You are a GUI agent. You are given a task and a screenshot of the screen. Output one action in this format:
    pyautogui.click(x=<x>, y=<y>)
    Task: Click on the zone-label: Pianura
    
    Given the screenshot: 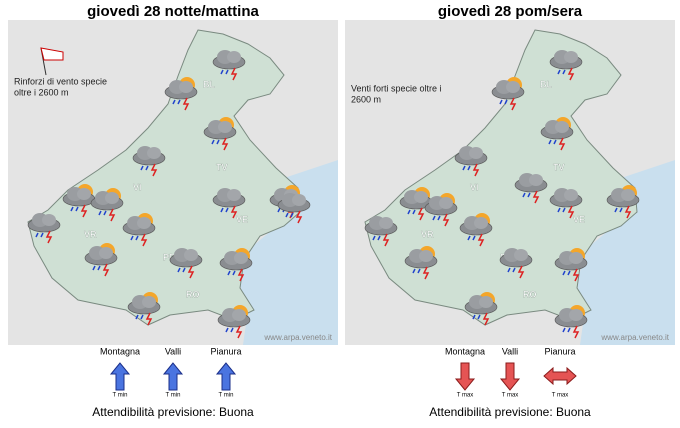 What is the action you would take?
    pyautogui.click(x=225, y=351)
    